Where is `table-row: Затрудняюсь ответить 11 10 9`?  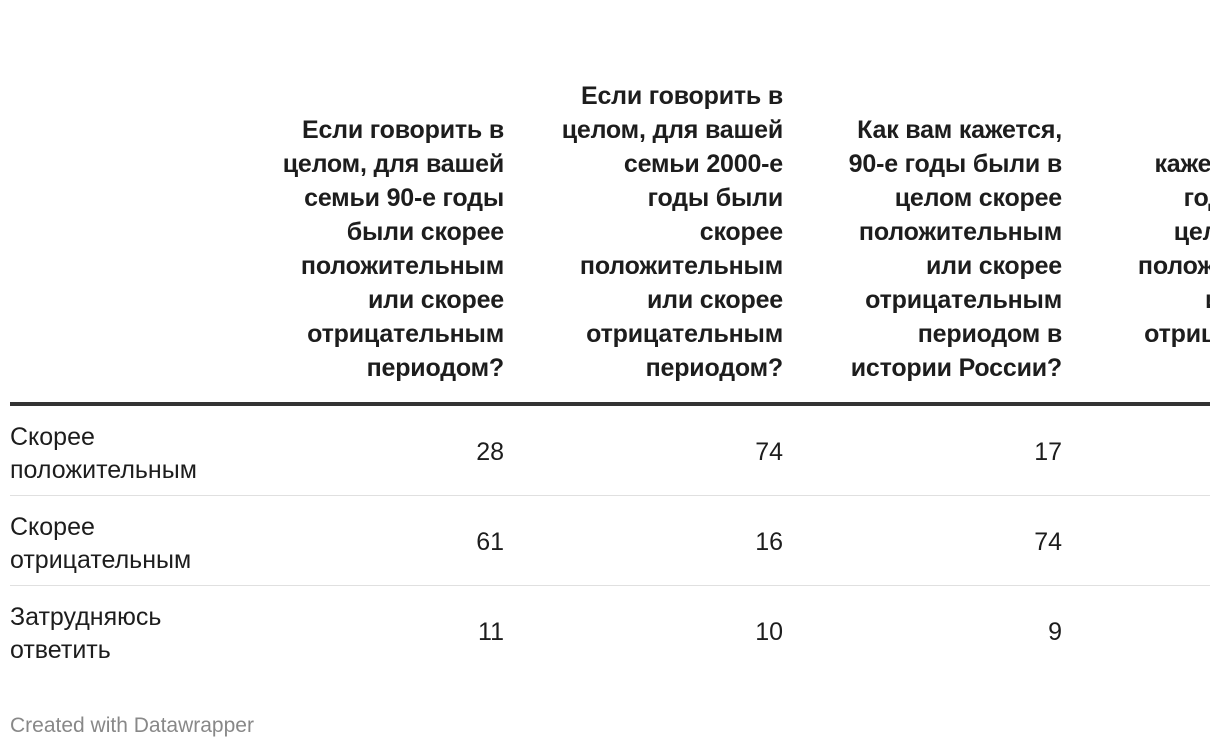
table-row: Затрудняюсь ответить 11 10 9 is located at coordinates (610, 630).